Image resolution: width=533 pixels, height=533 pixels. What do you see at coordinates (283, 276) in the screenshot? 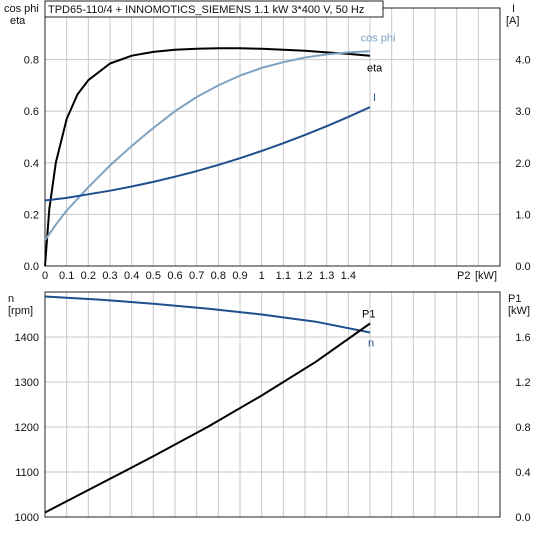
I see `x-tick-label: 1.1` at bounding box center [283, 276].